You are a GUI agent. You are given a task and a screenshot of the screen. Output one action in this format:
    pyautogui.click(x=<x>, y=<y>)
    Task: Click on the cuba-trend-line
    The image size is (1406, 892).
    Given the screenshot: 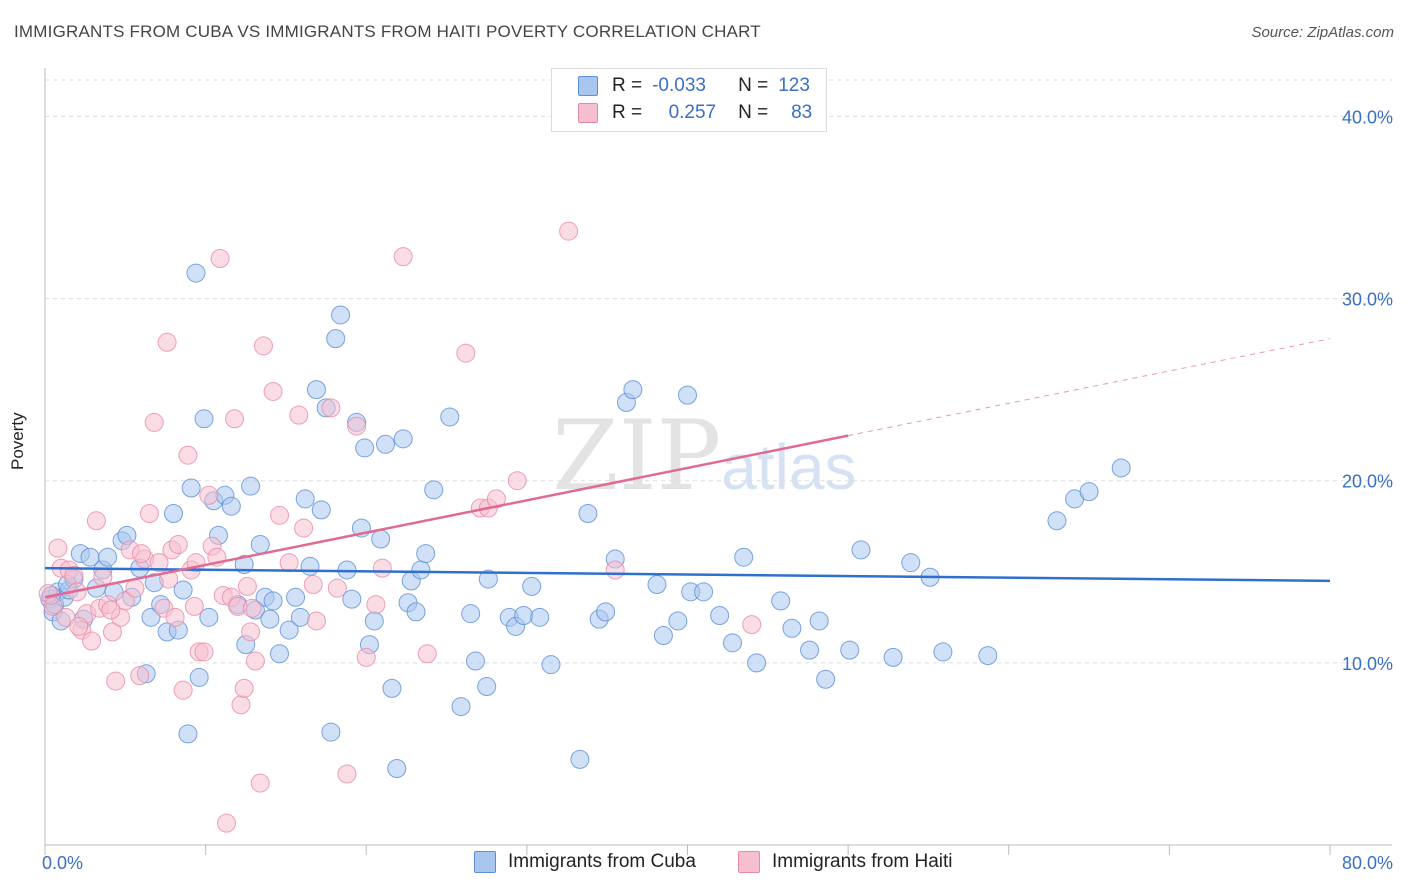 What is the action you would take?
    pyautogui.click(x=687, y=574)
    